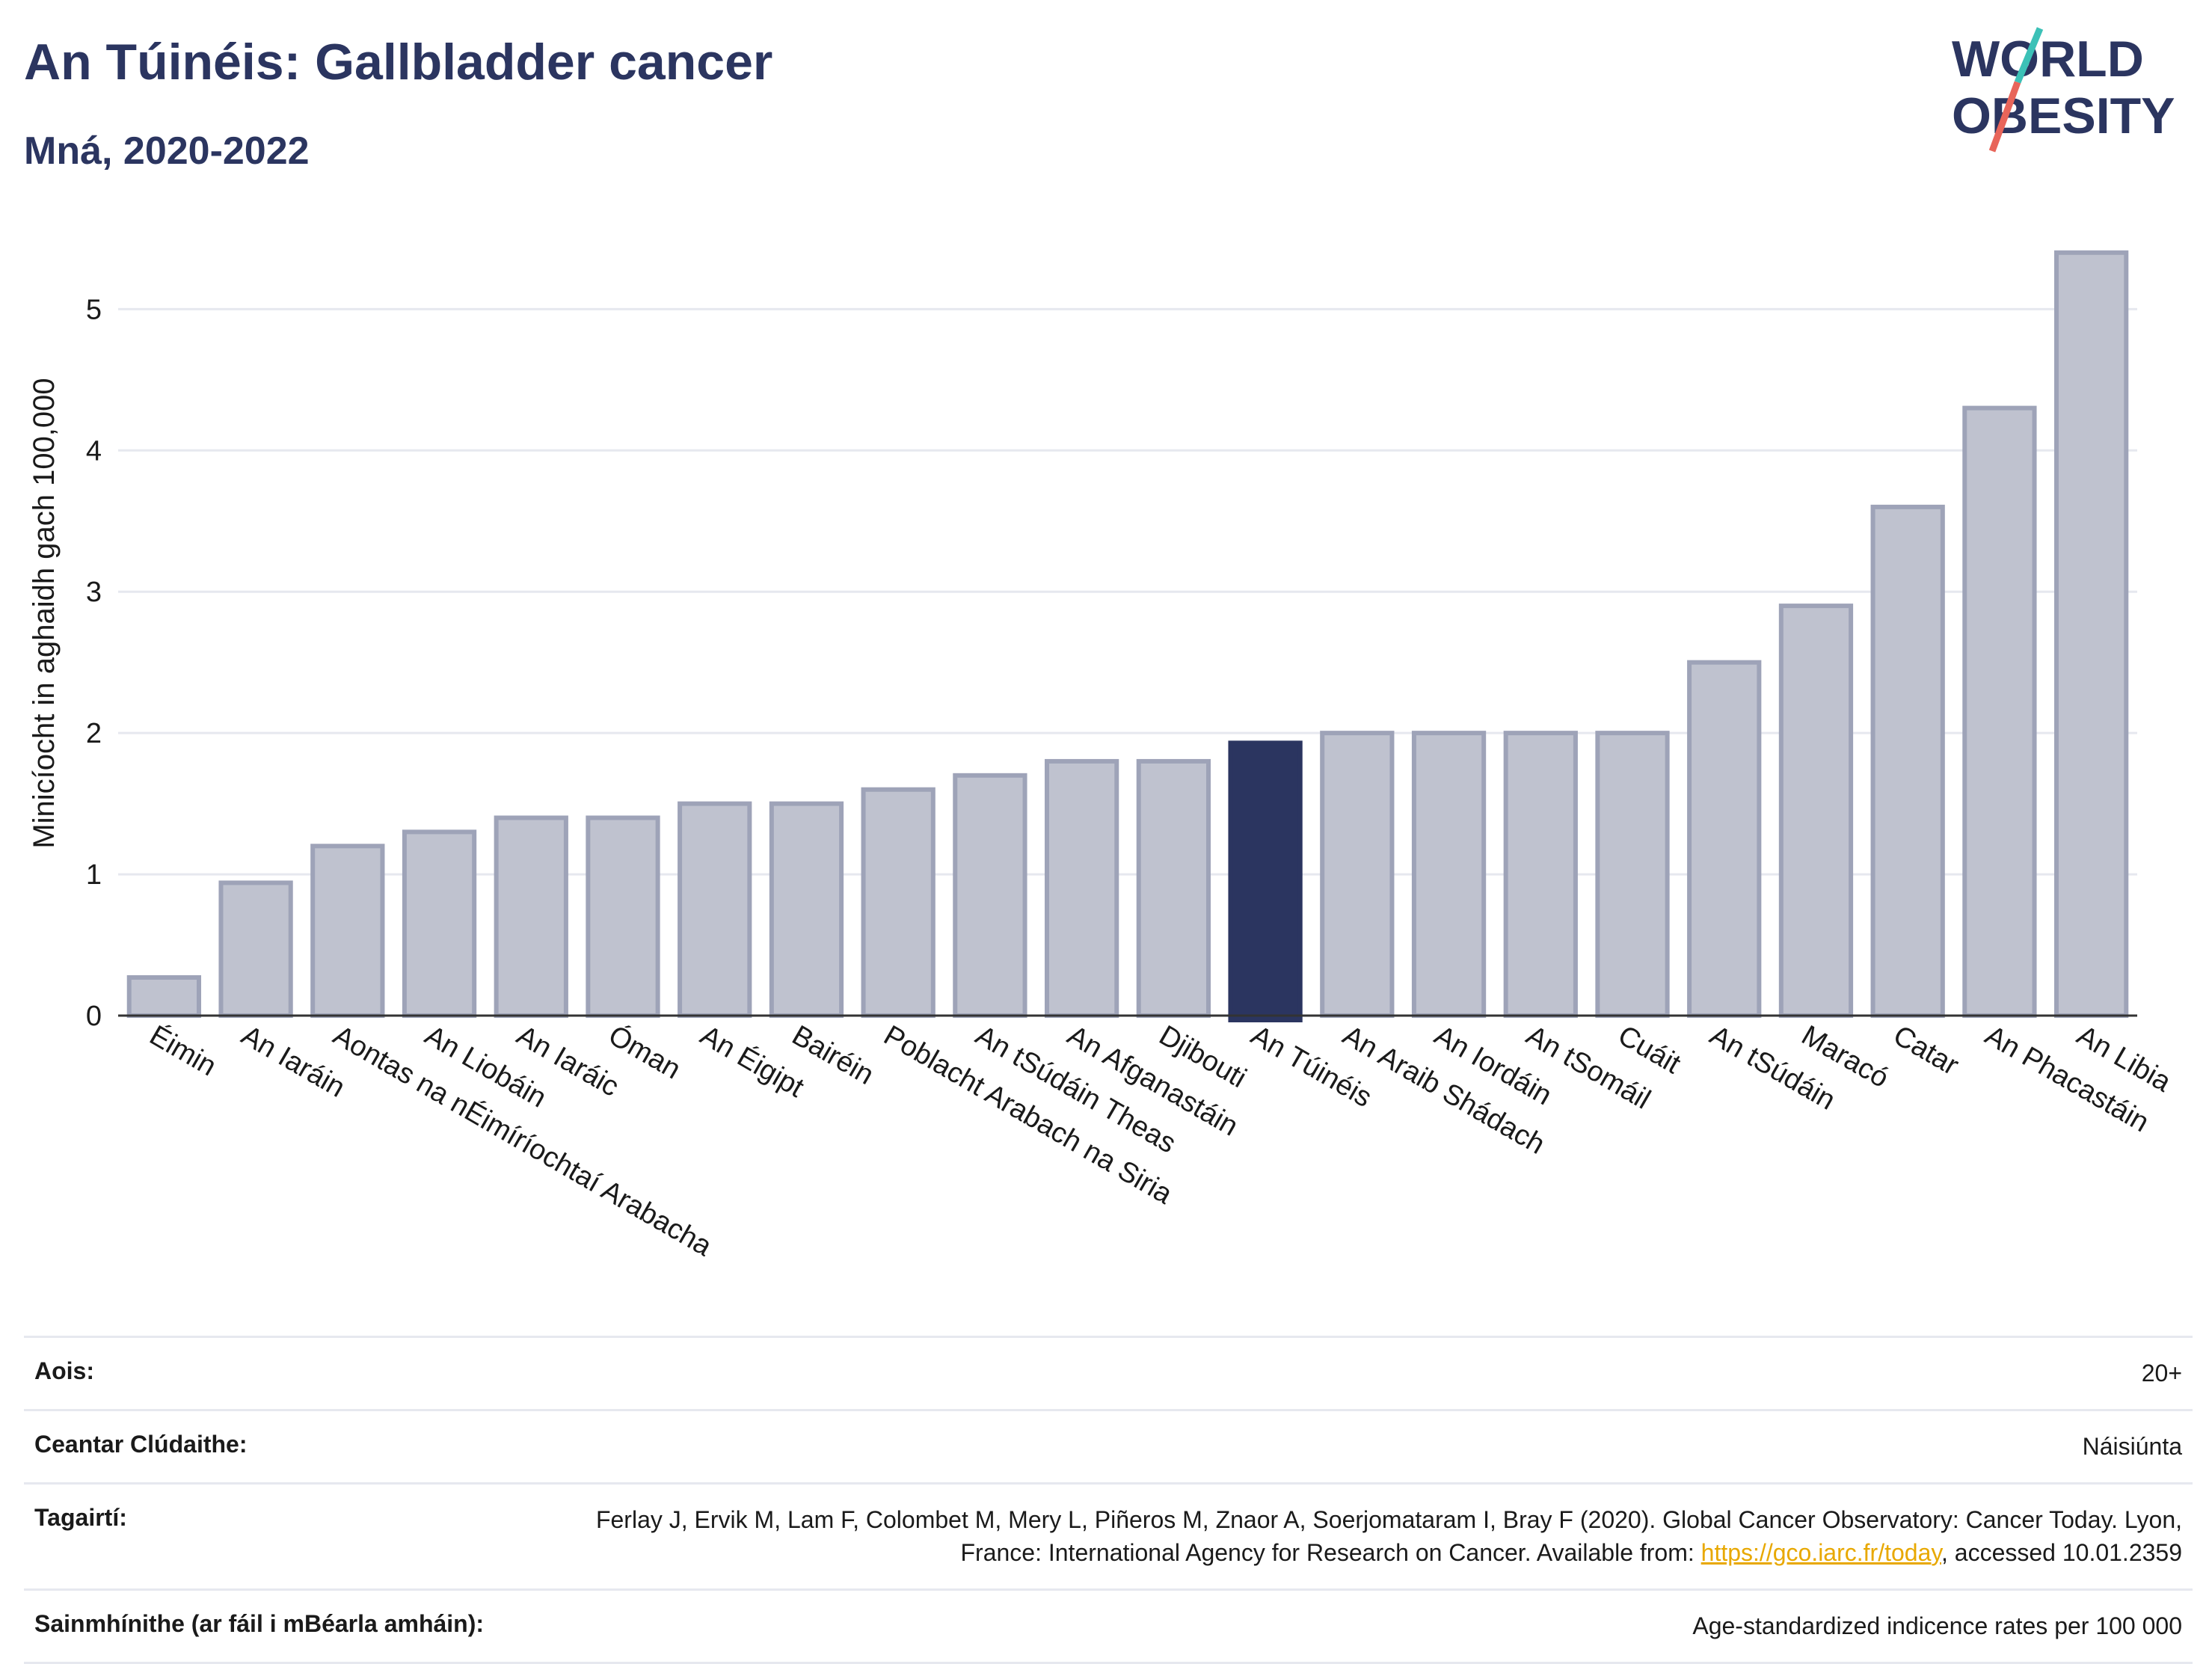 This screenshot has height=1664, width=2212. I want to click on age-value: 20+, so click(2161, 1373).